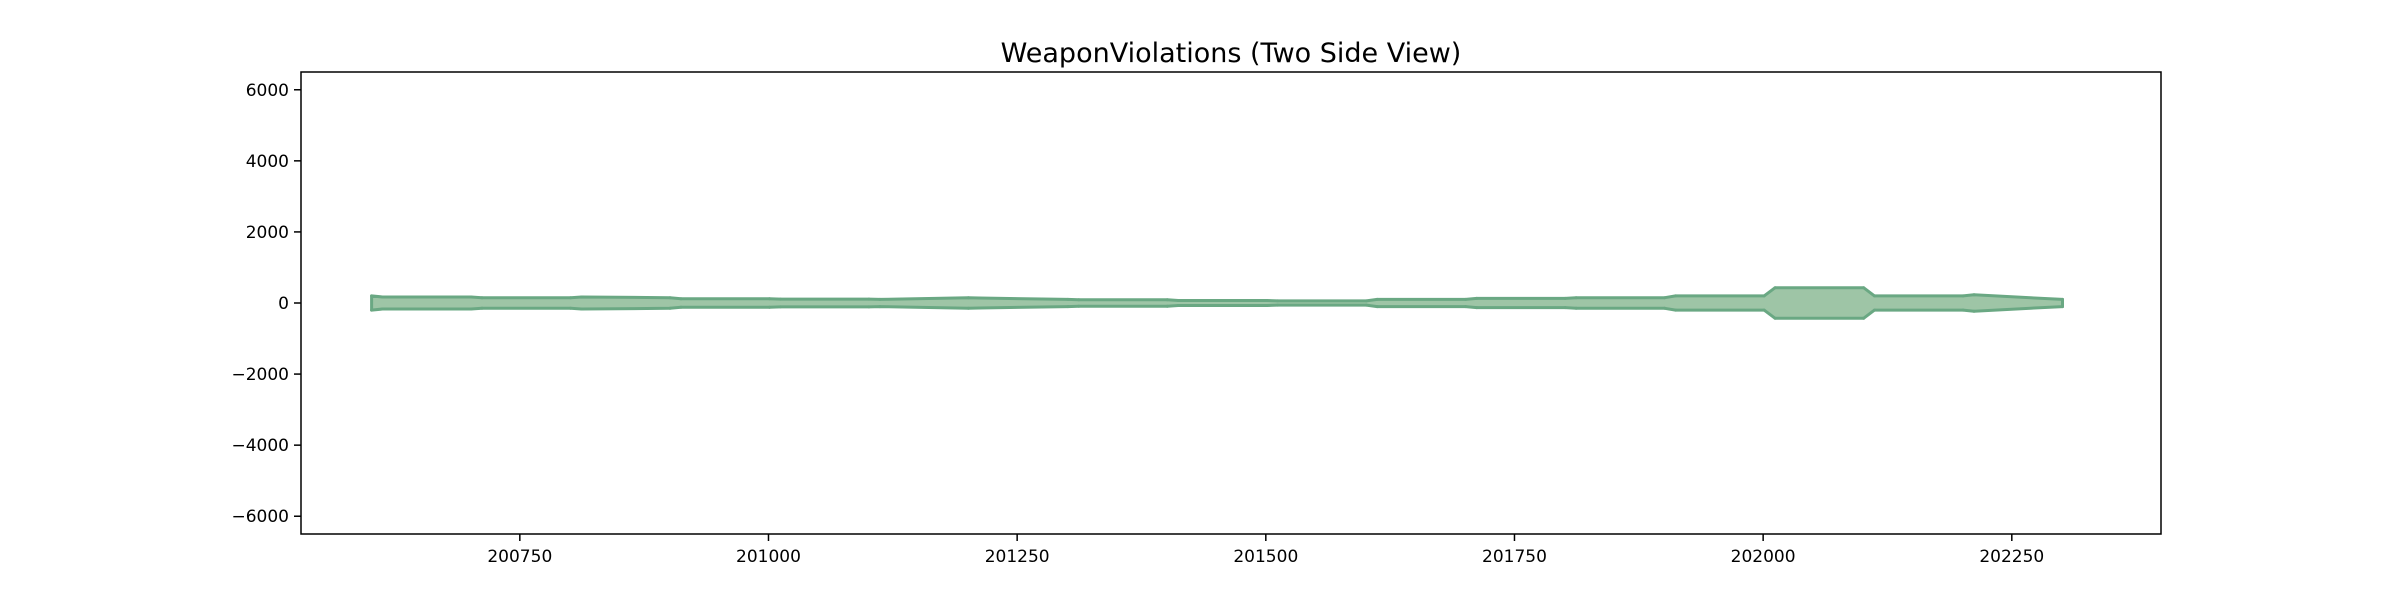  I want to click on x-tick-label: 202250, so click(2011, 557).